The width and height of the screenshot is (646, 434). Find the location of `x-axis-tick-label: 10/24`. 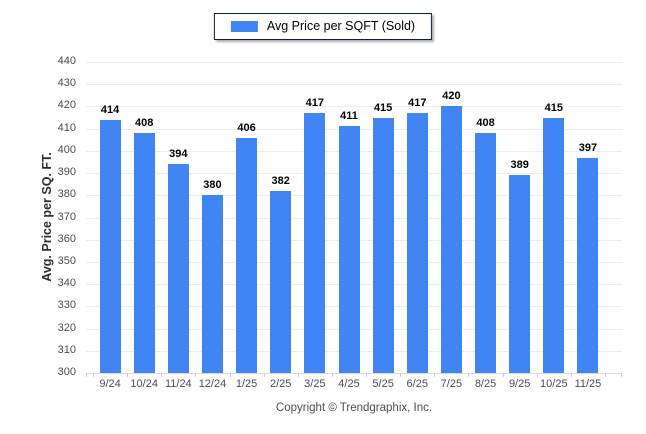

x-axis-tick-label: 10/24 is located at coordinates (144, 384).